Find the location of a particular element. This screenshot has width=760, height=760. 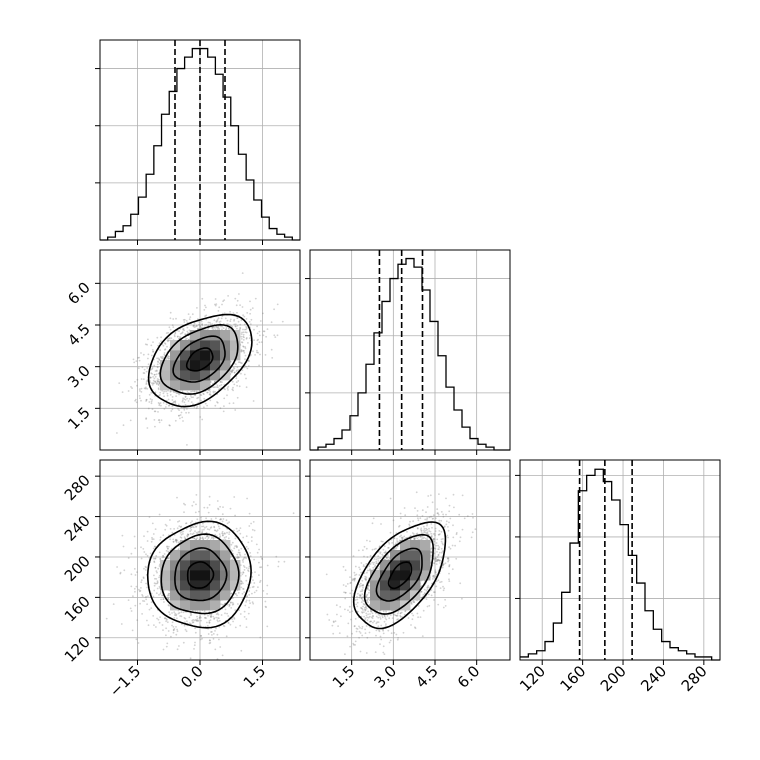

y-tick-label: 6.0 is located at coordinates (79, 293).